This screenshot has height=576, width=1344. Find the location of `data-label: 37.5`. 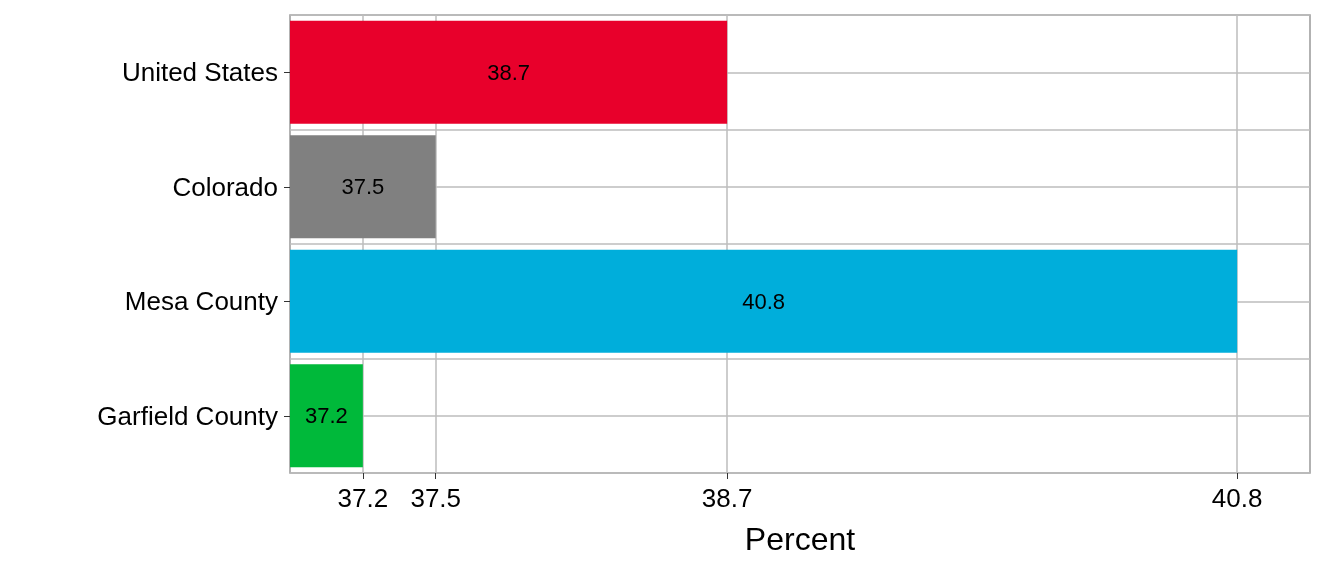

data-label: 37.5 is located at coordinates (363, 187).